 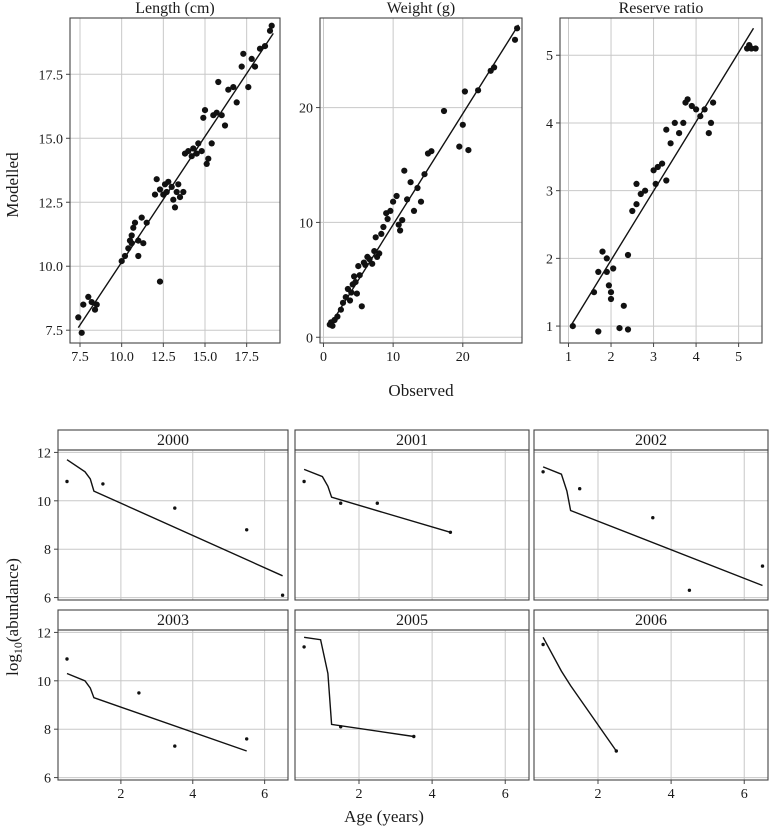 I want to click on x-tick-label: 5, so click(x=738, y=357).